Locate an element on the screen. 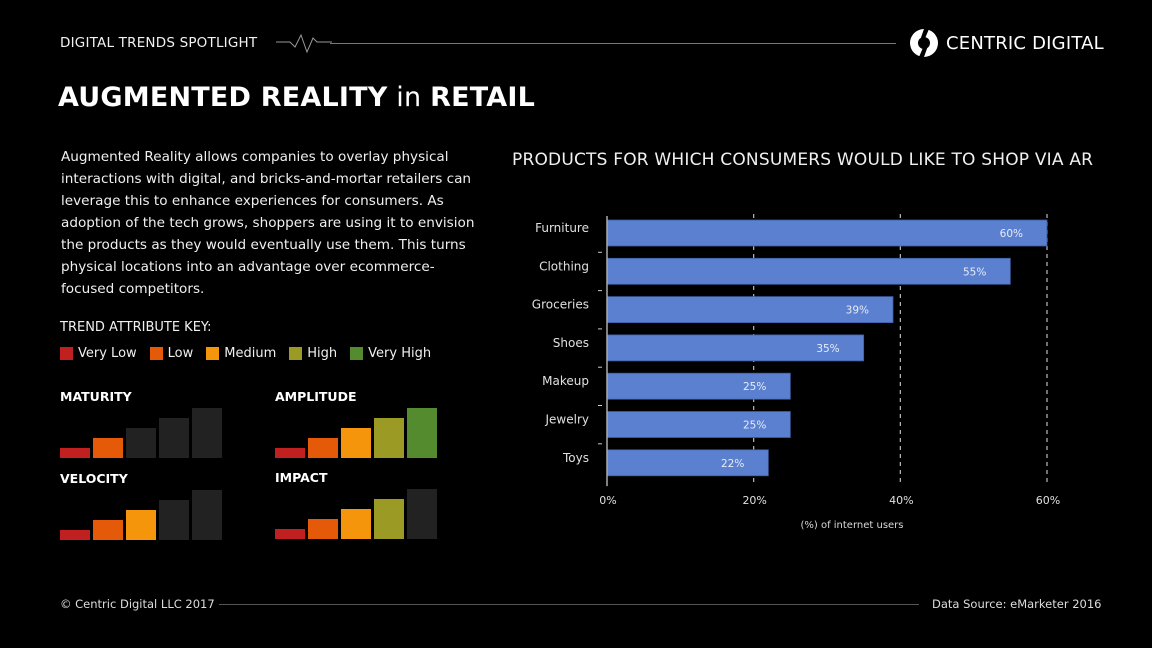 This screenshot has height=648, width=1152. data-label: 55% is located at coordinates (974, 272).